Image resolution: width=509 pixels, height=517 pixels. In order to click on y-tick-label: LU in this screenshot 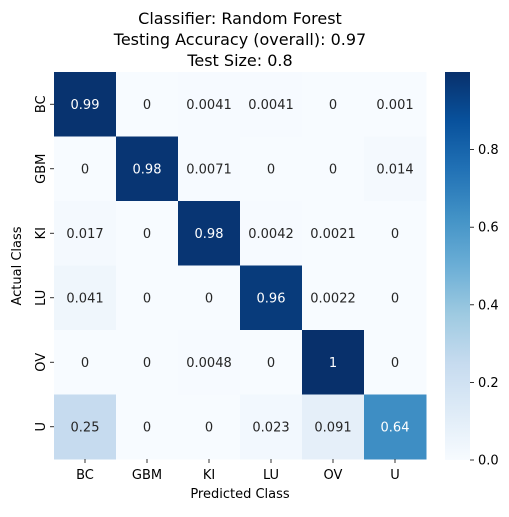, I will do `click(41, 298)`.